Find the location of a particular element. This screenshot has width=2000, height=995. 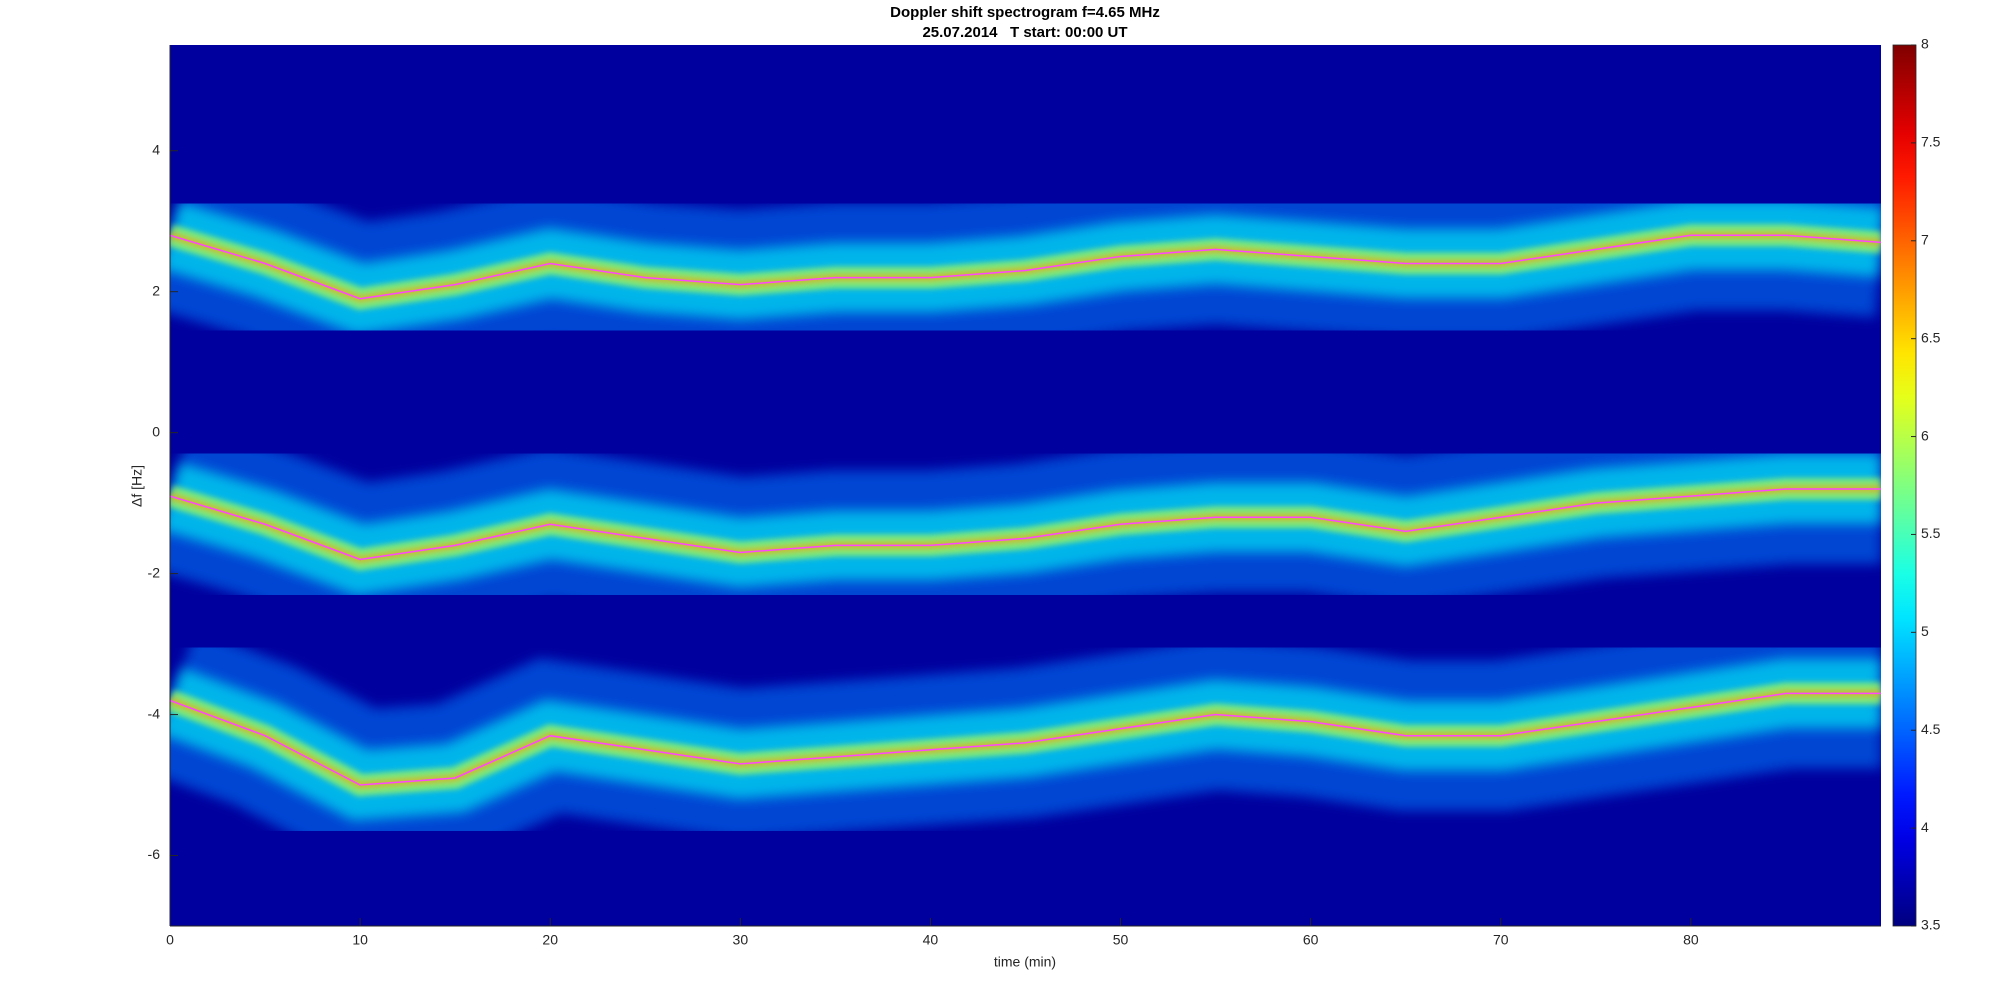

x-tick-label: 80 is located at coordinates (1691, 940).